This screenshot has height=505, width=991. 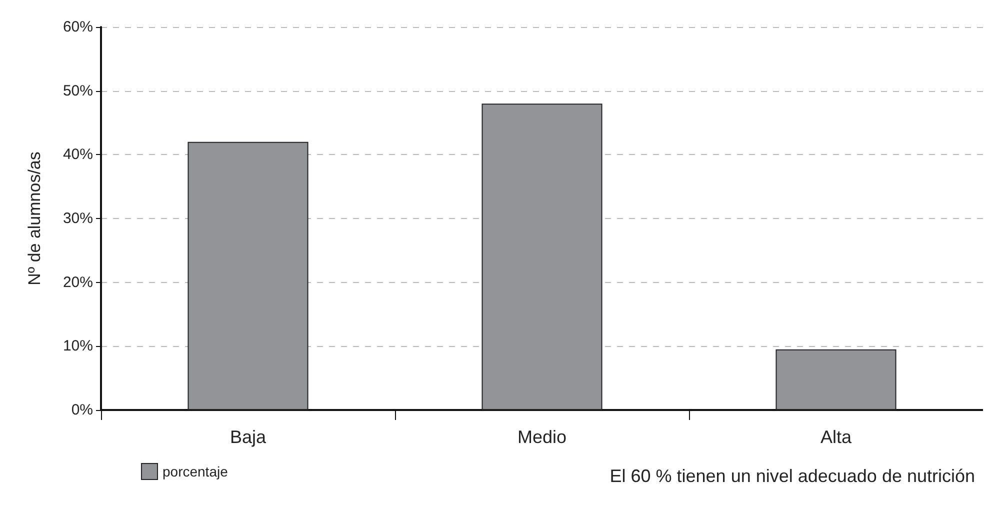 I want to click on y-tick-label: 10%, so click(x=77, y=346).